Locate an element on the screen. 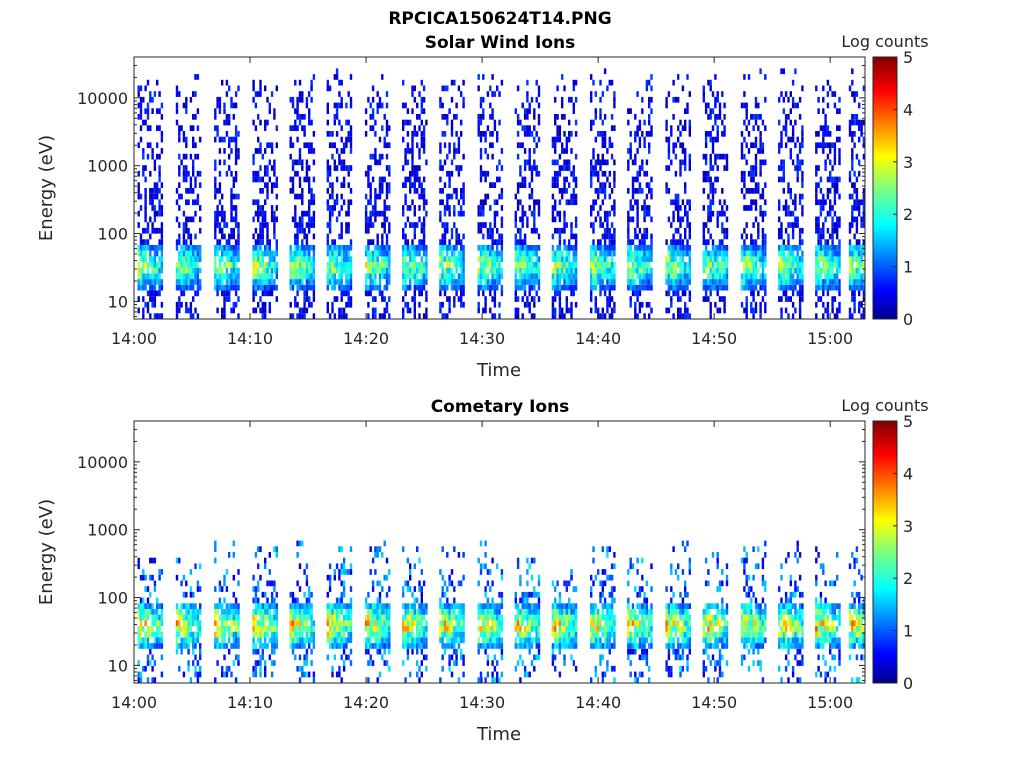 Image resolution: width=1024 pixels, height=768 pixels. y-axis-label: Energy (eV) is located at coordinates (46, 188).